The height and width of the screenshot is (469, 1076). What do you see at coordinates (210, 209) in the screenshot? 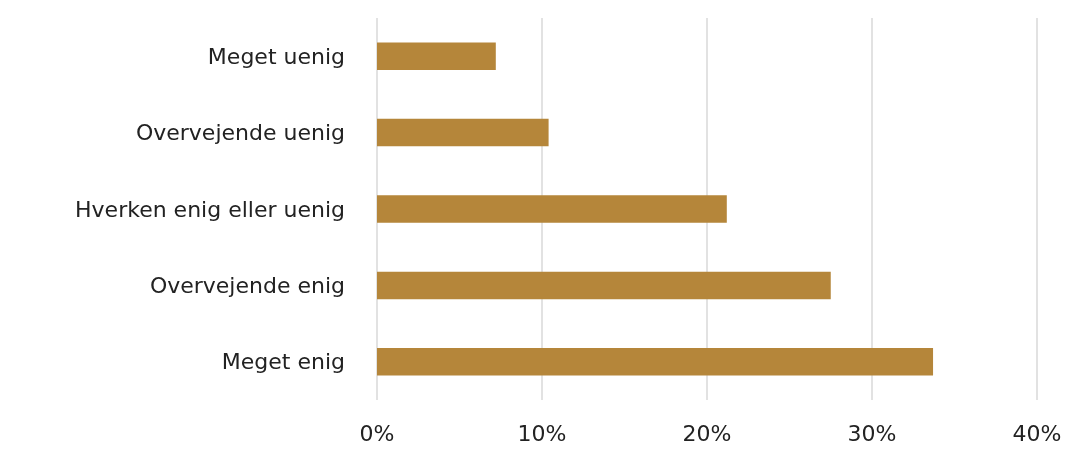
I see `y-tick-label: Hverken enig eller uenig` at bounding box center [210, 209].